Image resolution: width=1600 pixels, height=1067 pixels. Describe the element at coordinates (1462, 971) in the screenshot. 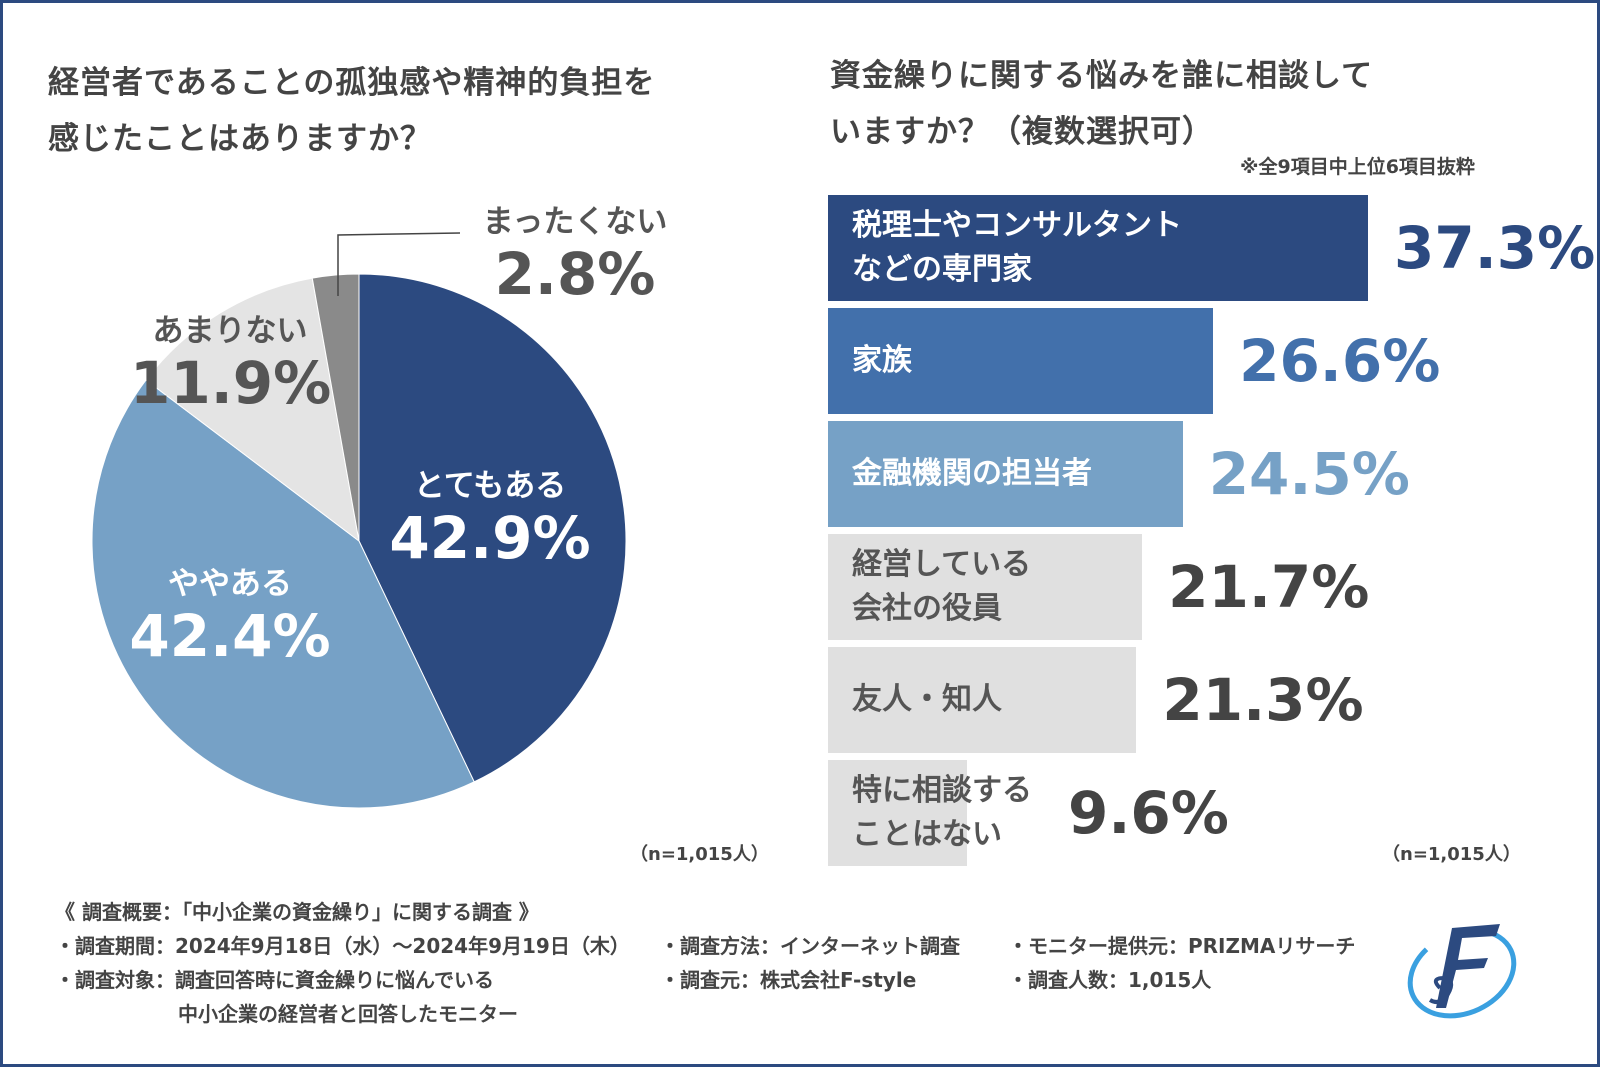

I see `f-style-logo-icon` at that location.